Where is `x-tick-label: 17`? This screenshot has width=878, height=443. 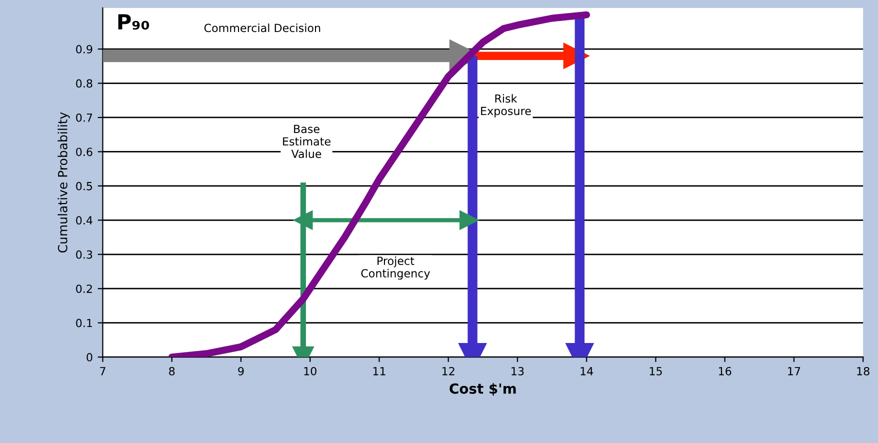 x-tick-label: 17 is located at coordinates (794, 371).